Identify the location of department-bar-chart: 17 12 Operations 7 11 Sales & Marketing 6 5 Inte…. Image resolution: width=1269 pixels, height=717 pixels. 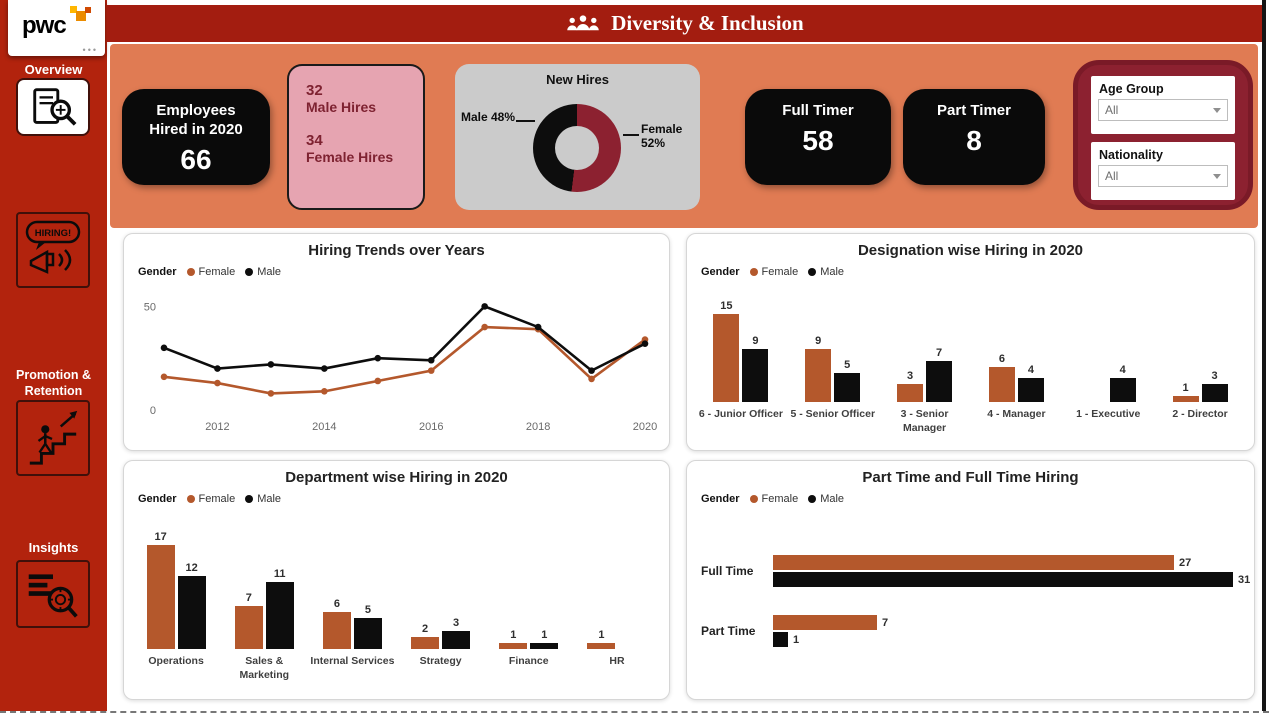
(396, 601).